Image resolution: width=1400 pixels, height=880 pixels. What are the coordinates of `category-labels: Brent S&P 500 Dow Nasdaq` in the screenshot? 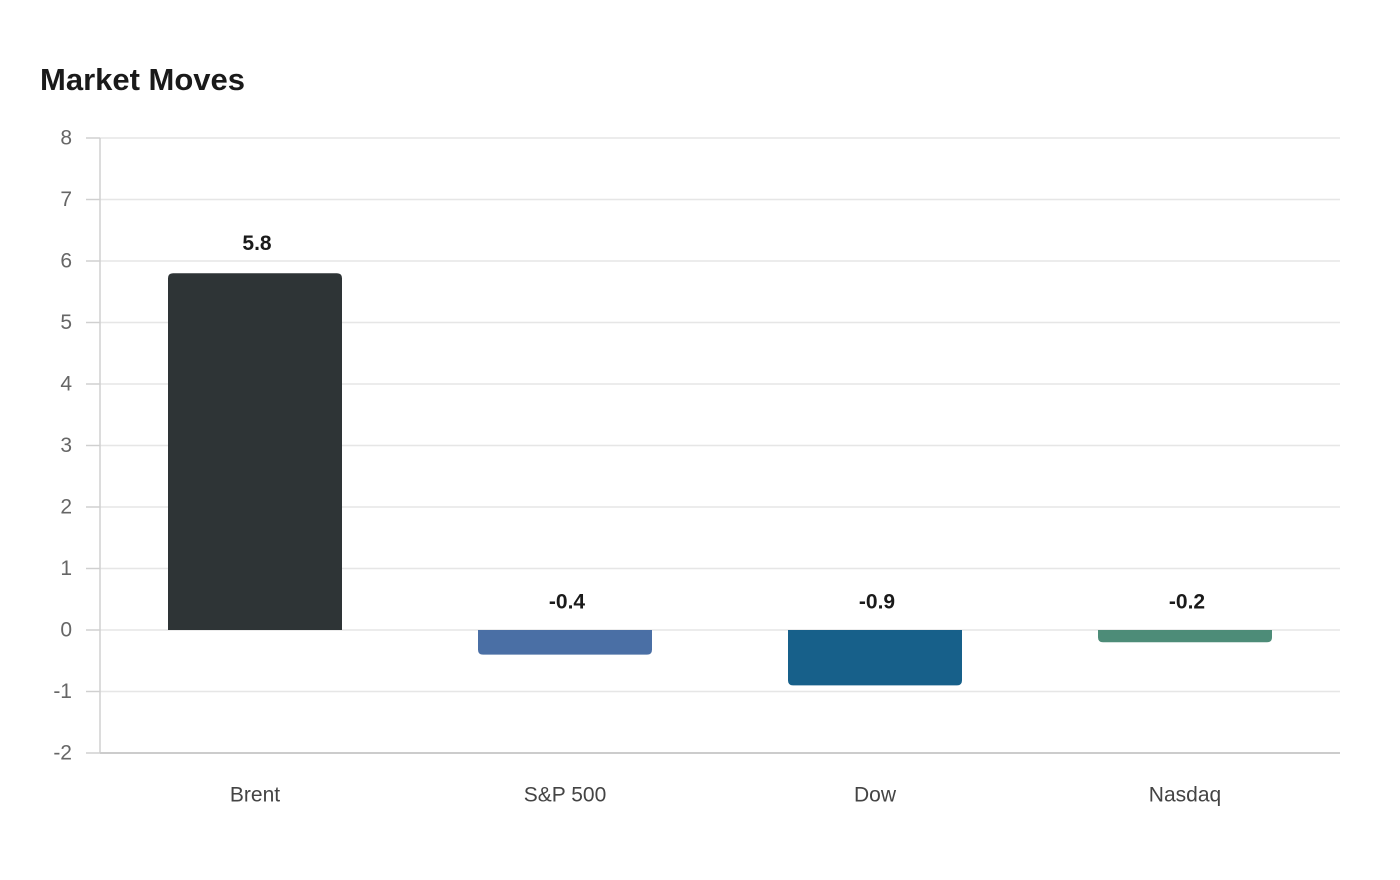 It's located at (725, 795).